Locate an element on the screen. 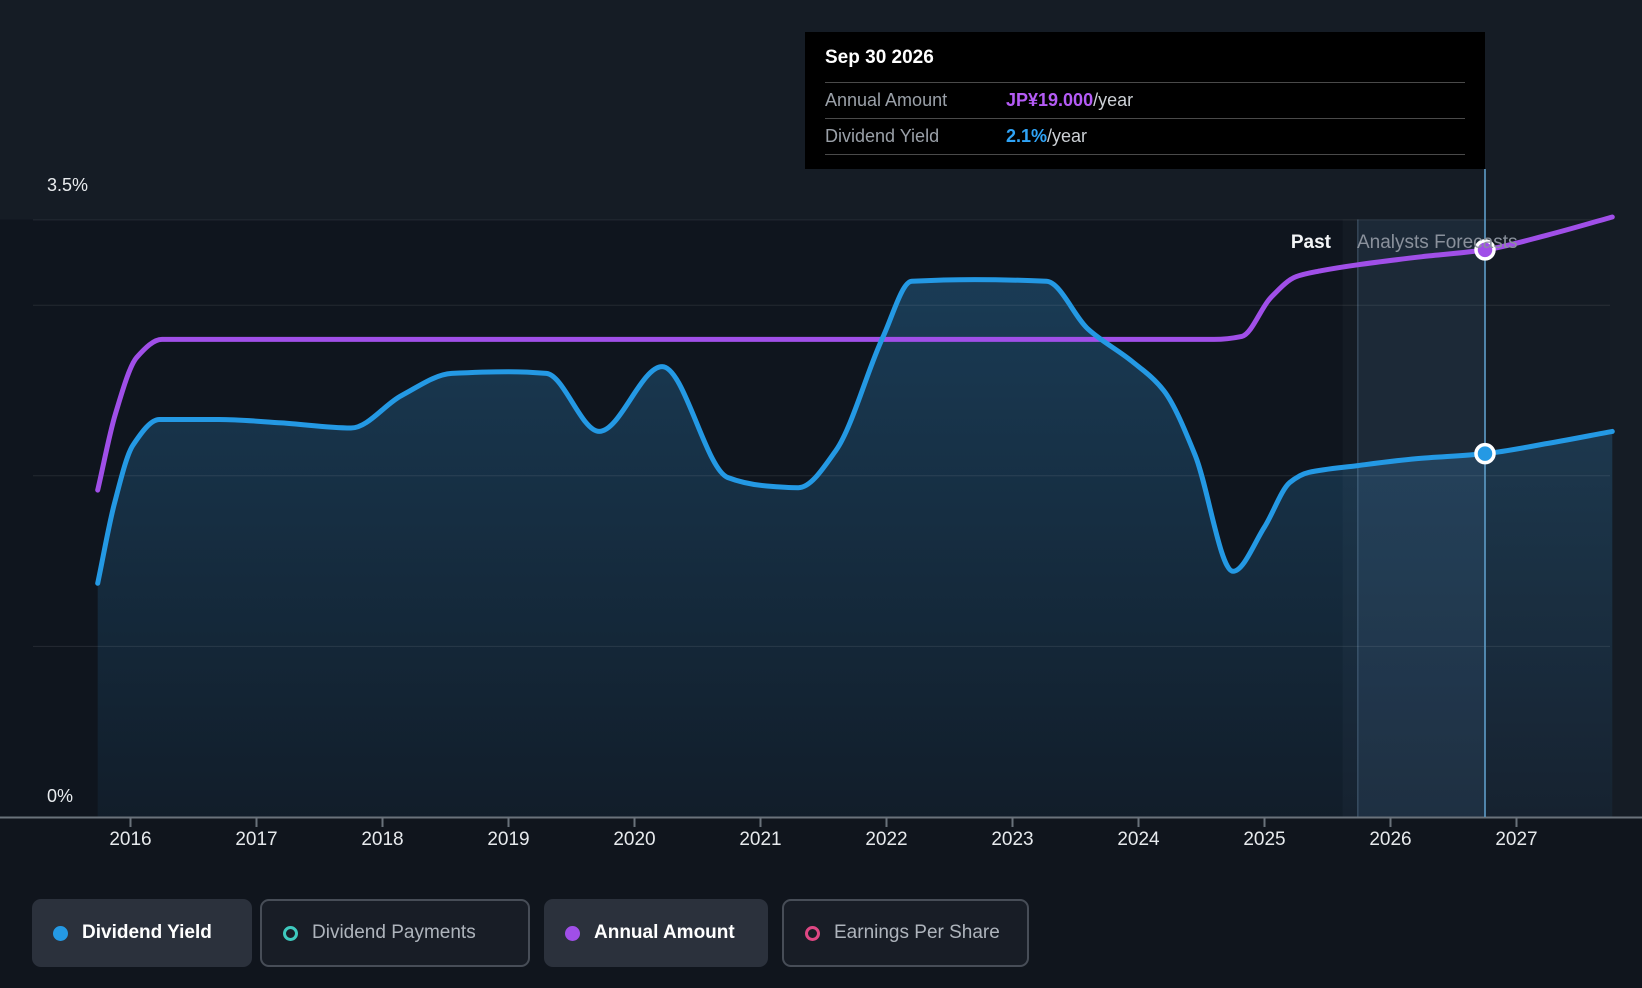 The width and height of the screenshot is (1642, 988). tooltip-row-annual-amount: Annual Amount JP¥19.000/year is located at coordinates (1145, 100).